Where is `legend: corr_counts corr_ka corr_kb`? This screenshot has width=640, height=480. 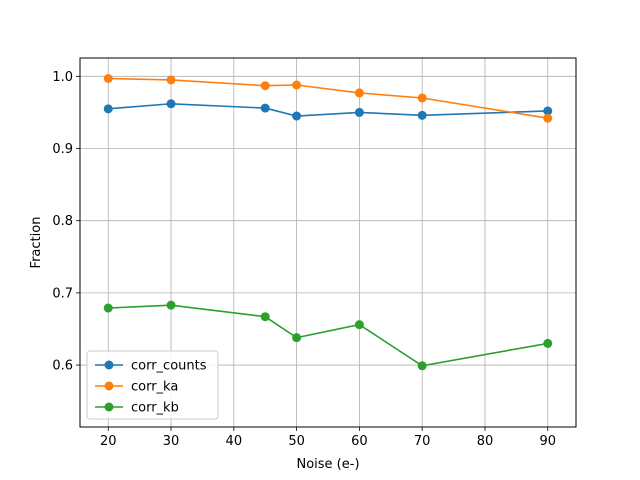 legend: corr_counts corr_ka corr_kb is located at coordinates (152, 385).